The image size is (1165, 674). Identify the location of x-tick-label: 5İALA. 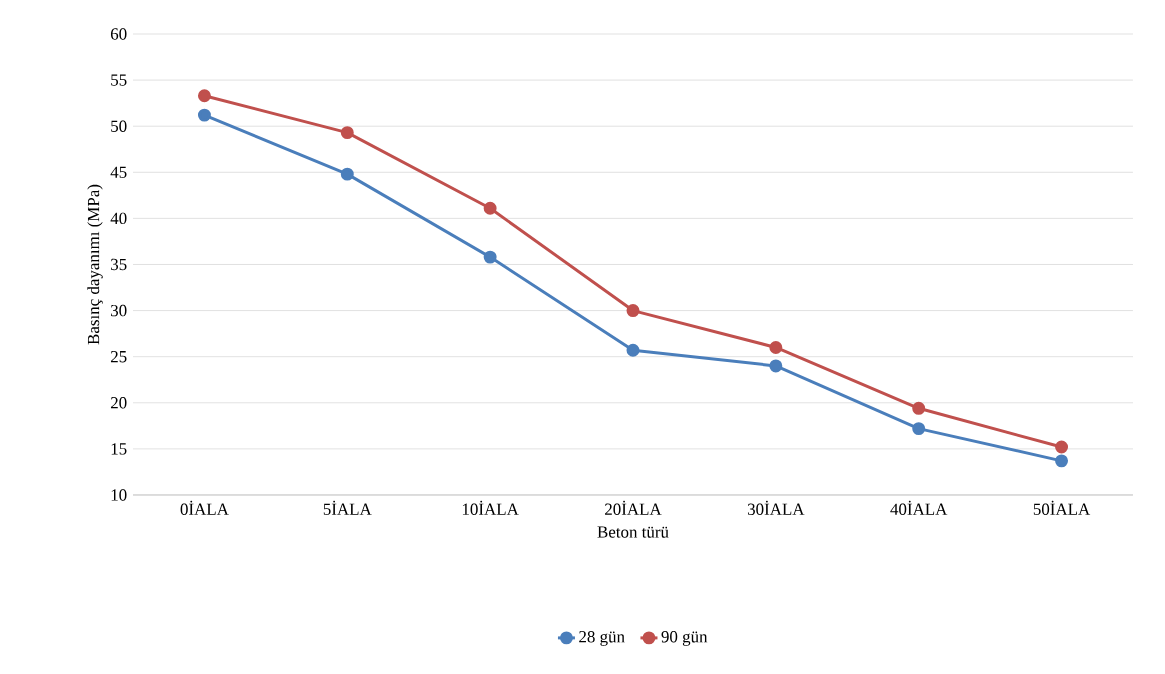
(347, 507).